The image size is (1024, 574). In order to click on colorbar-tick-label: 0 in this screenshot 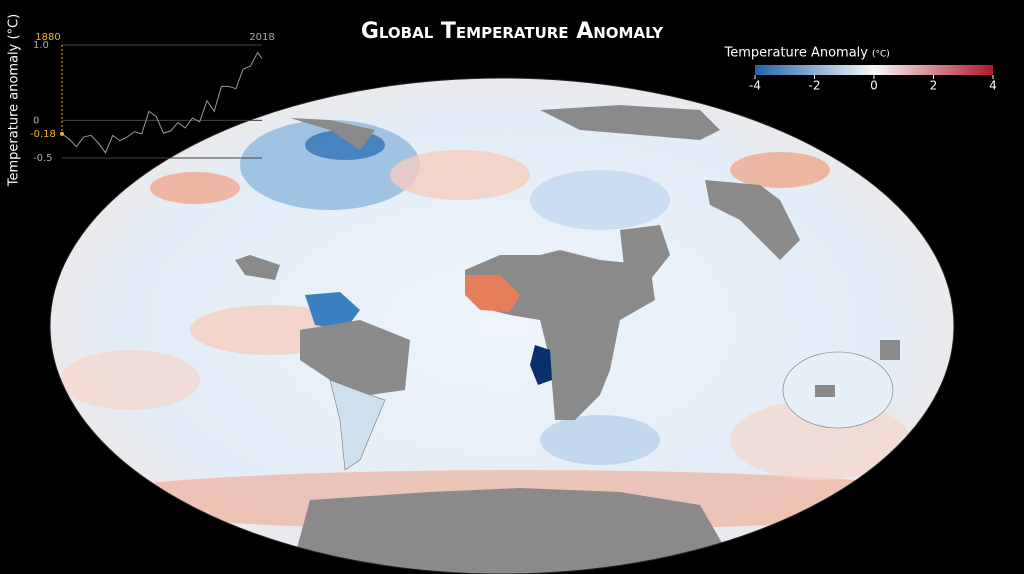, I will do `click(874, 86)`.